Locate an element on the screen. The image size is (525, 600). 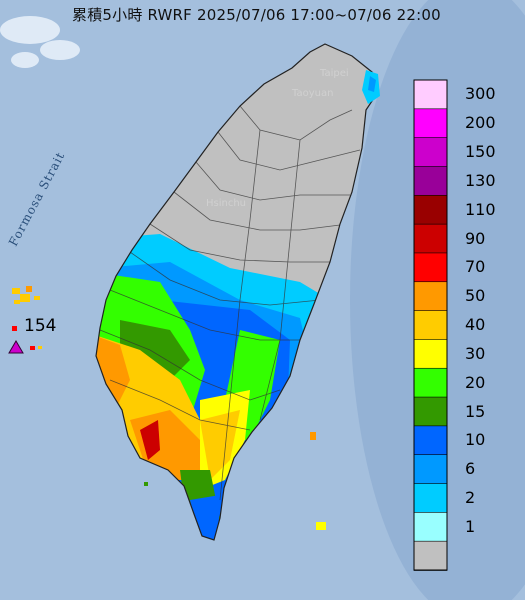
city-label-taoyuan: Taoyuan is located at coordinates (313, 93).